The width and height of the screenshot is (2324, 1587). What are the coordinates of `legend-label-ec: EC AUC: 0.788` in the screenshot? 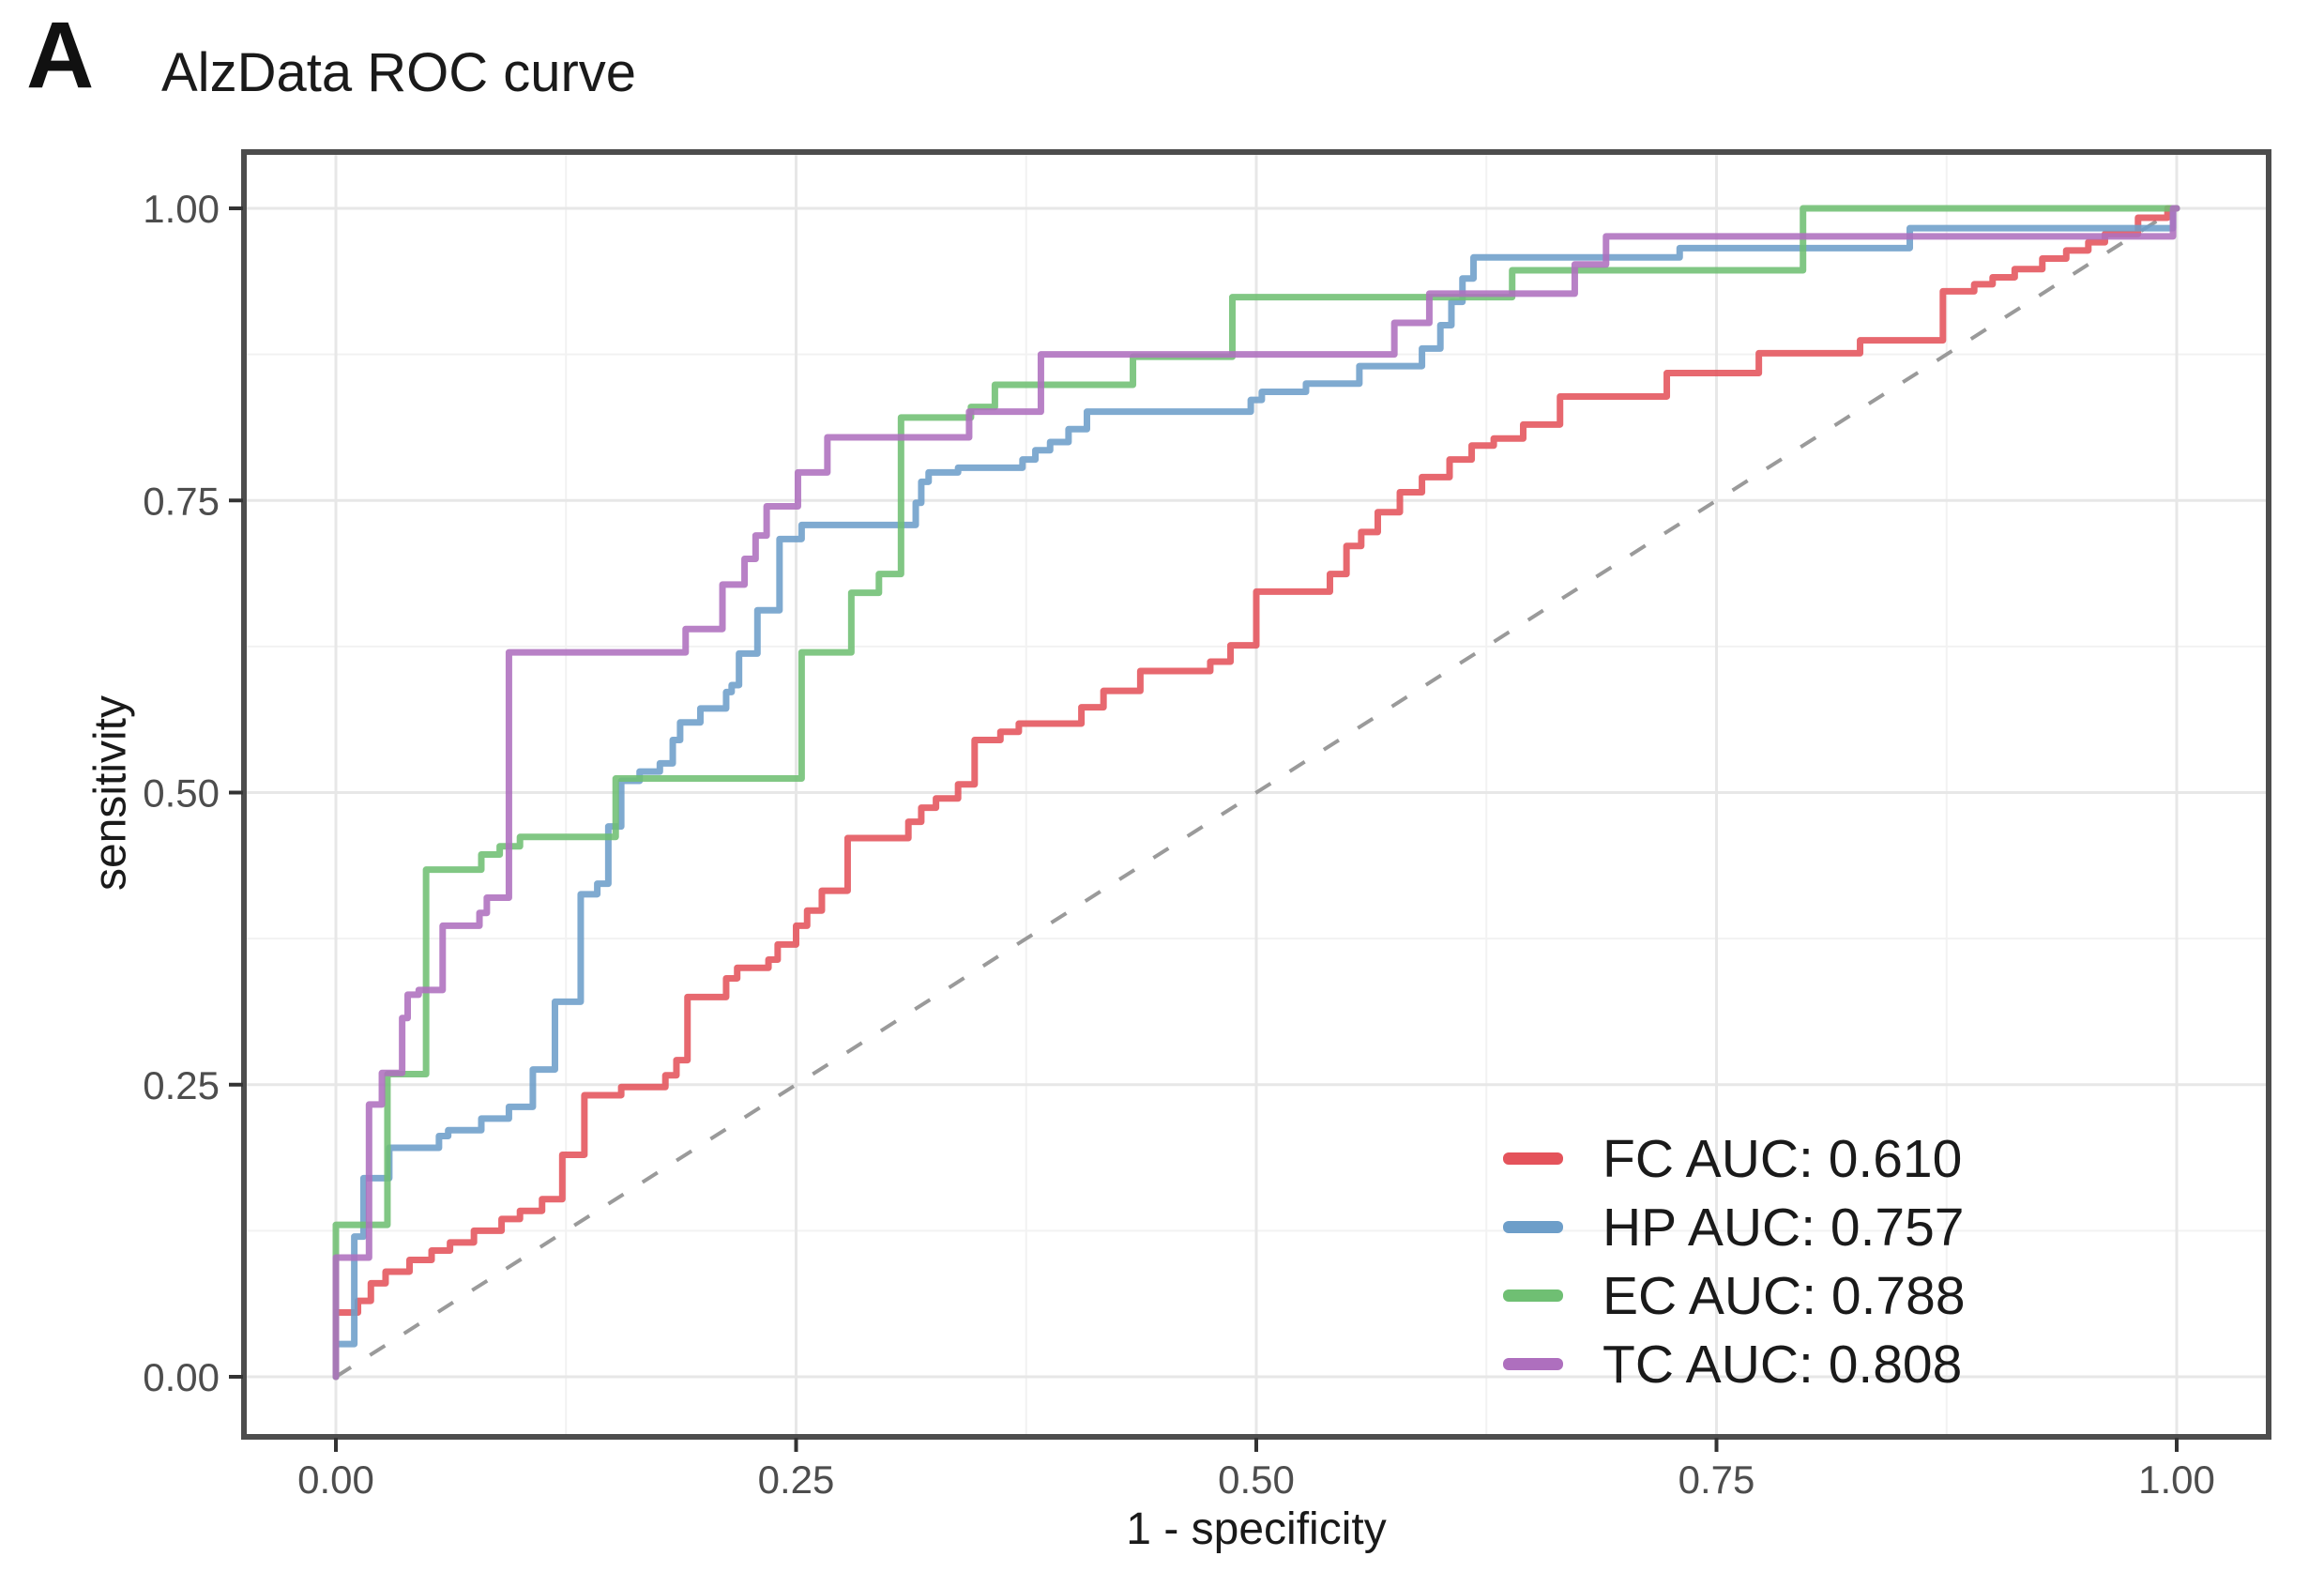 It's located at (1784, 1296).